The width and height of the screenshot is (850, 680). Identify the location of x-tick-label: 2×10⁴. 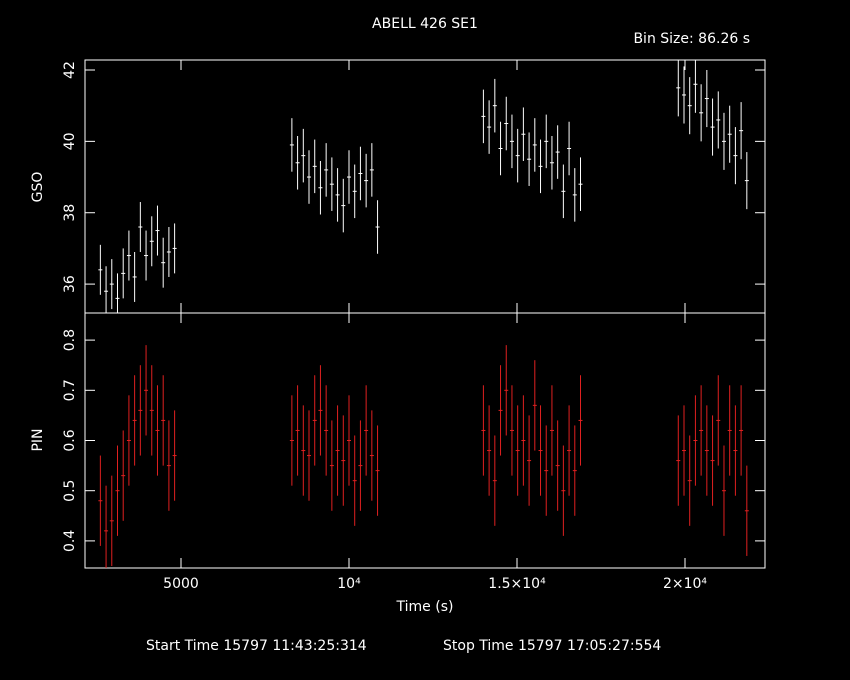
(685, 584).